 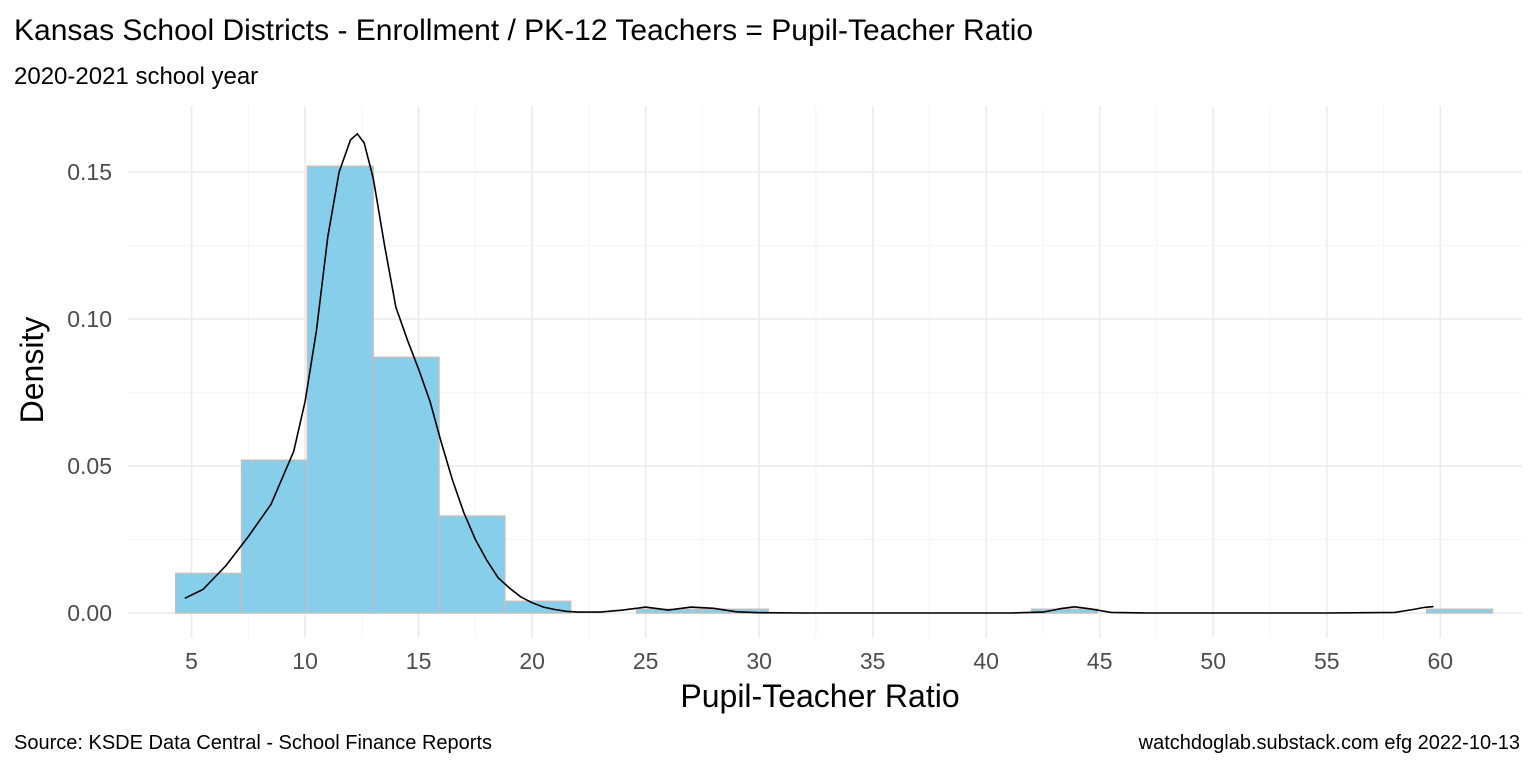 What do you see at coordinates (89, 466) in the screenshot?
I see `y-tick-label: 0.05` at bounding box center [89, 466].